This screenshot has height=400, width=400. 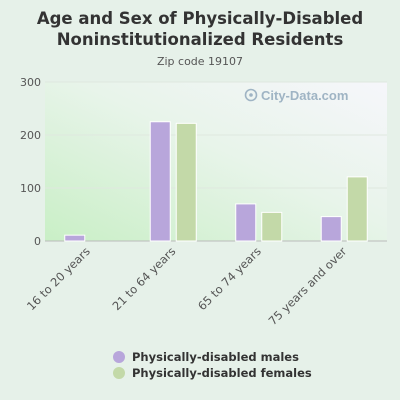 I want to click on legend-item-males: Physically-disabled males, so click(x=212, y=357).